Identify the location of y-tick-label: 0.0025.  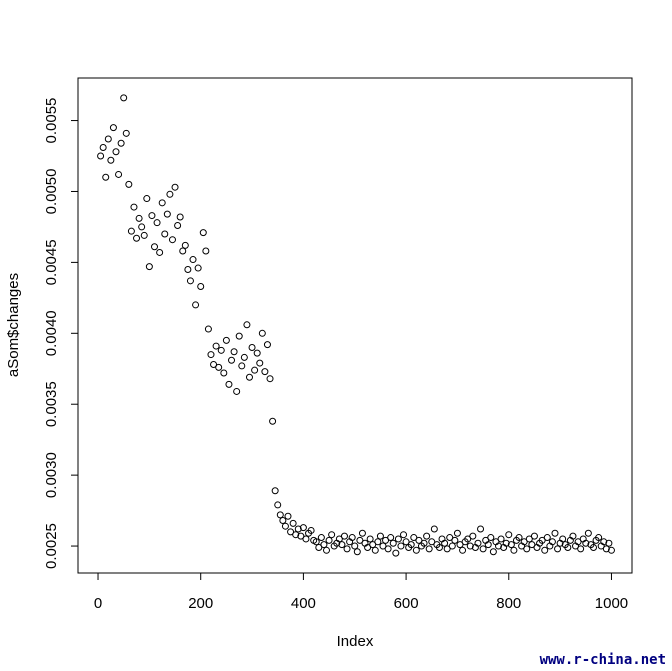
(51, 546).